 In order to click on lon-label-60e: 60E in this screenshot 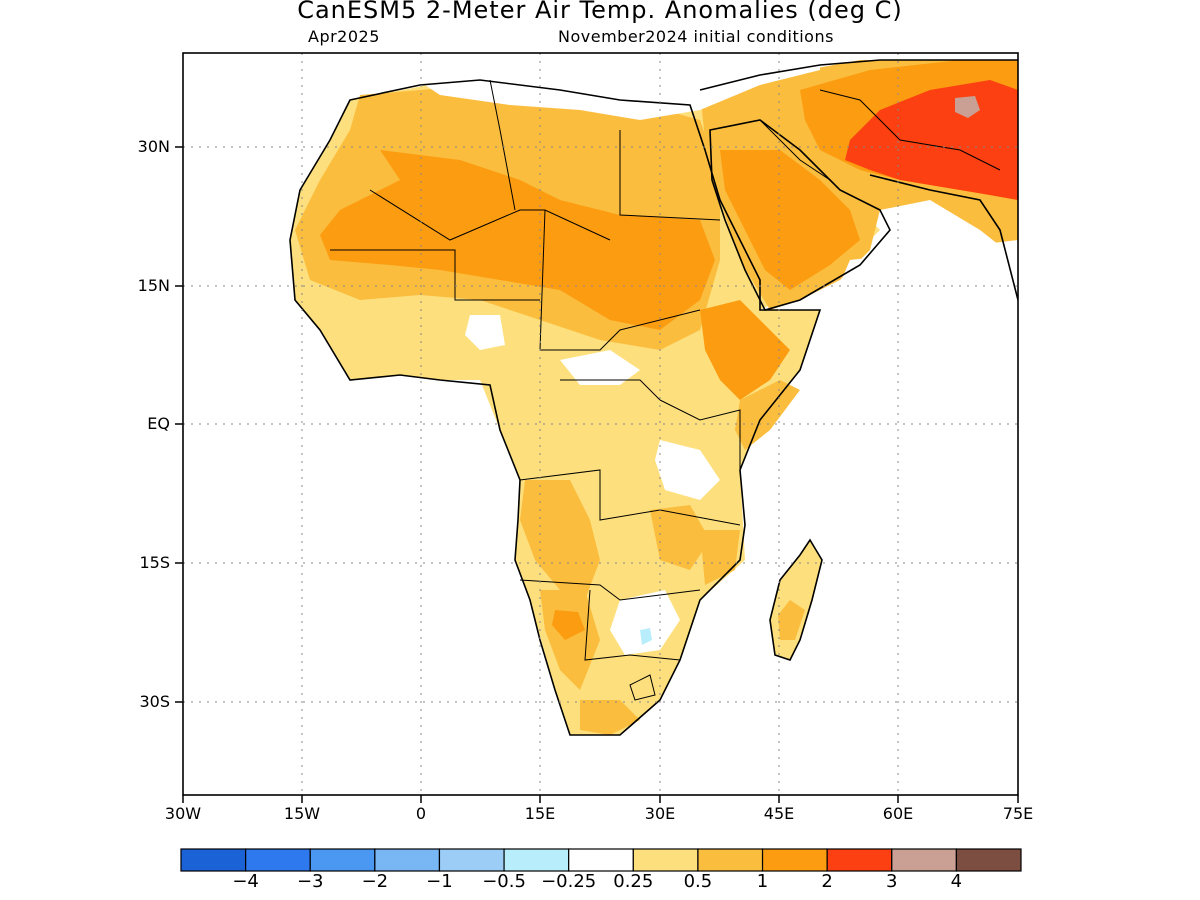, I will do `click(898, 813)`.